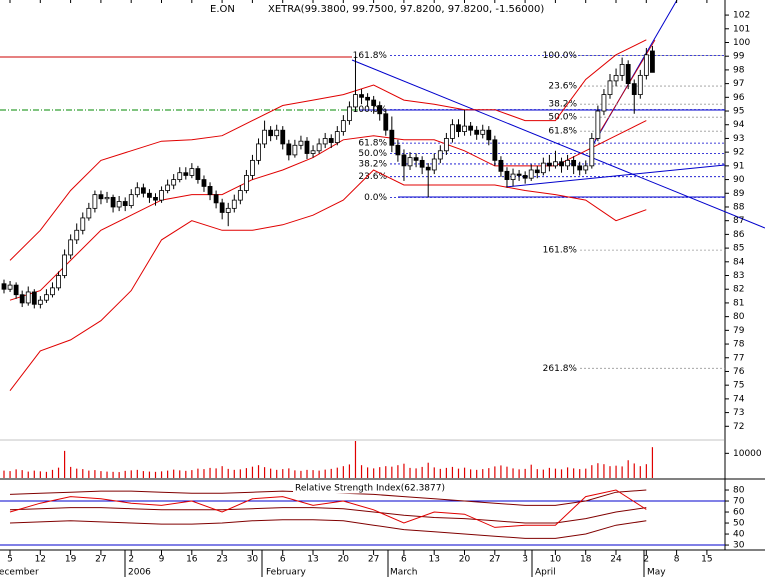 This screenshot has width=765, height=577. I want to click on y-tick-label: 98, so click(739, 70).